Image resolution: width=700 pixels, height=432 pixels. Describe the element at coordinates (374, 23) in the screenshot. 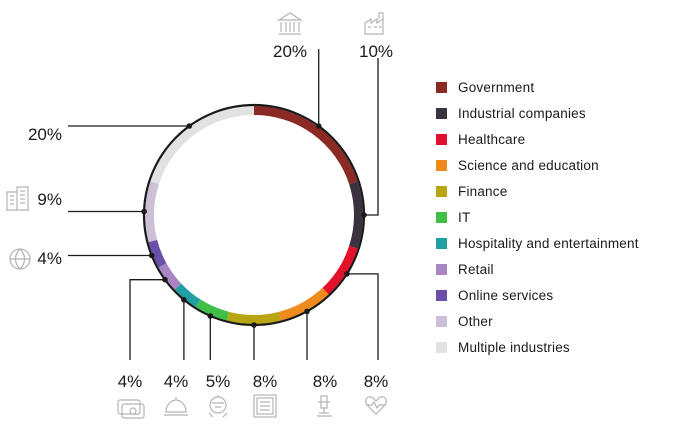

I see `factory-icon` at that location.